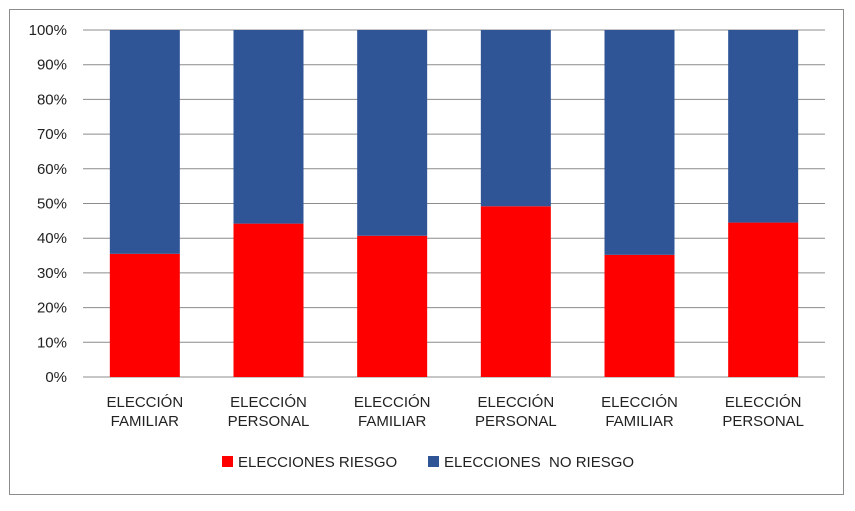 Image resolution: width=855 pixels, height=511 pixels. I want to click on y-tick-label: 0%, so click(56, 377).